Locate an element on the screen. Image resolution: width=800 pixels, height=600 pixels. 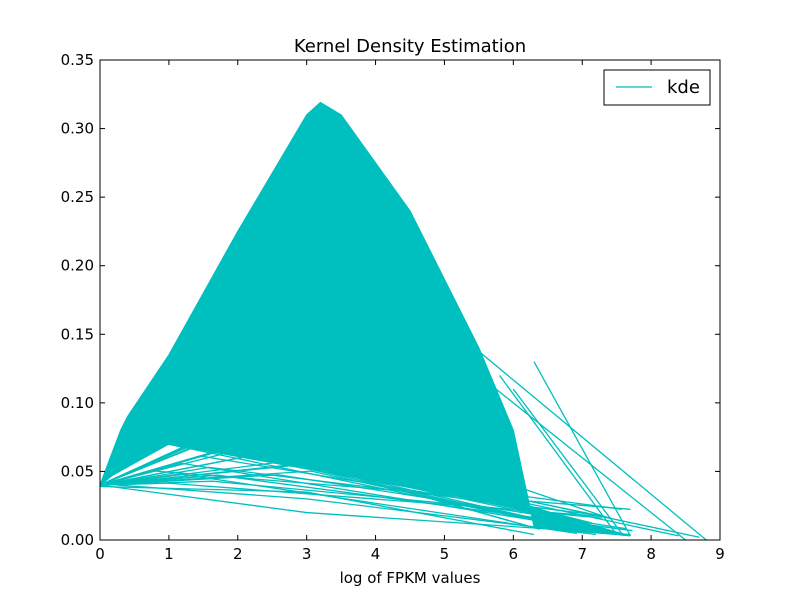
x-tick-label: 5 is located at coordinates (445, 554).